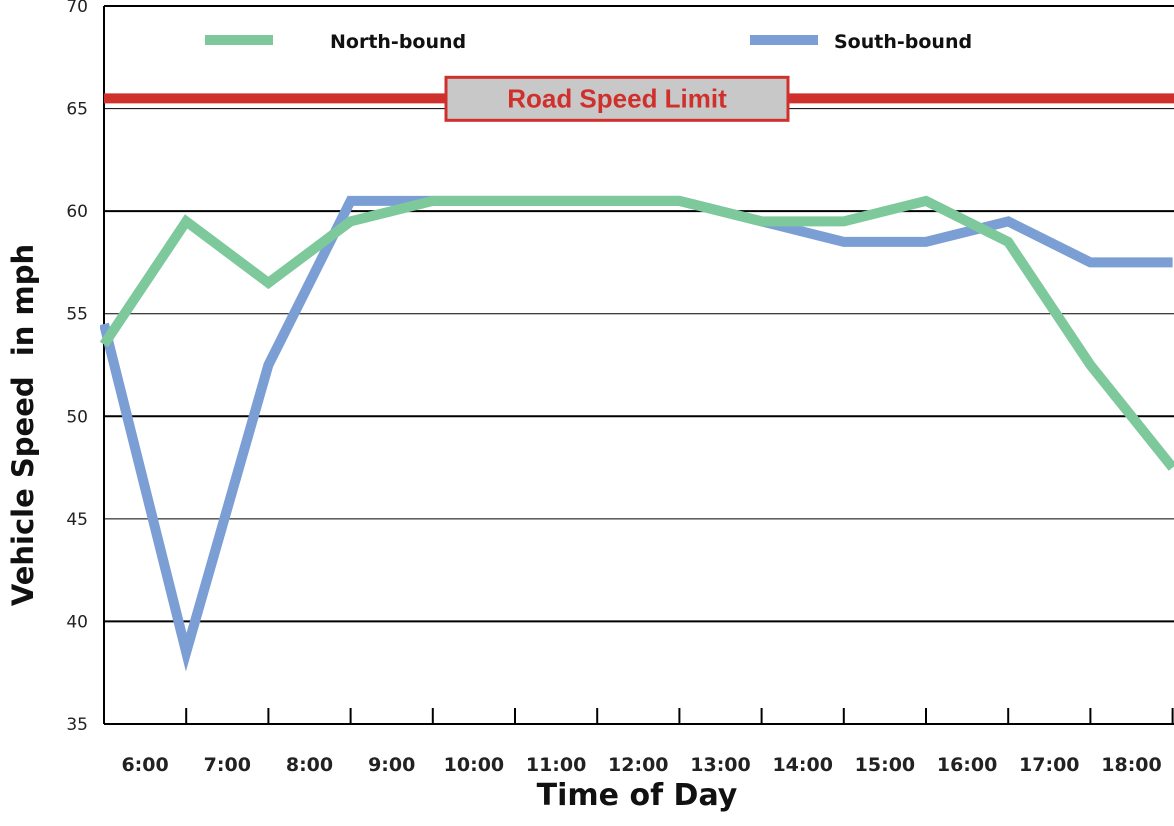 This screenshot has height=826, width=1174. I want to click on y-tick-label: 40, so click(77, 622).